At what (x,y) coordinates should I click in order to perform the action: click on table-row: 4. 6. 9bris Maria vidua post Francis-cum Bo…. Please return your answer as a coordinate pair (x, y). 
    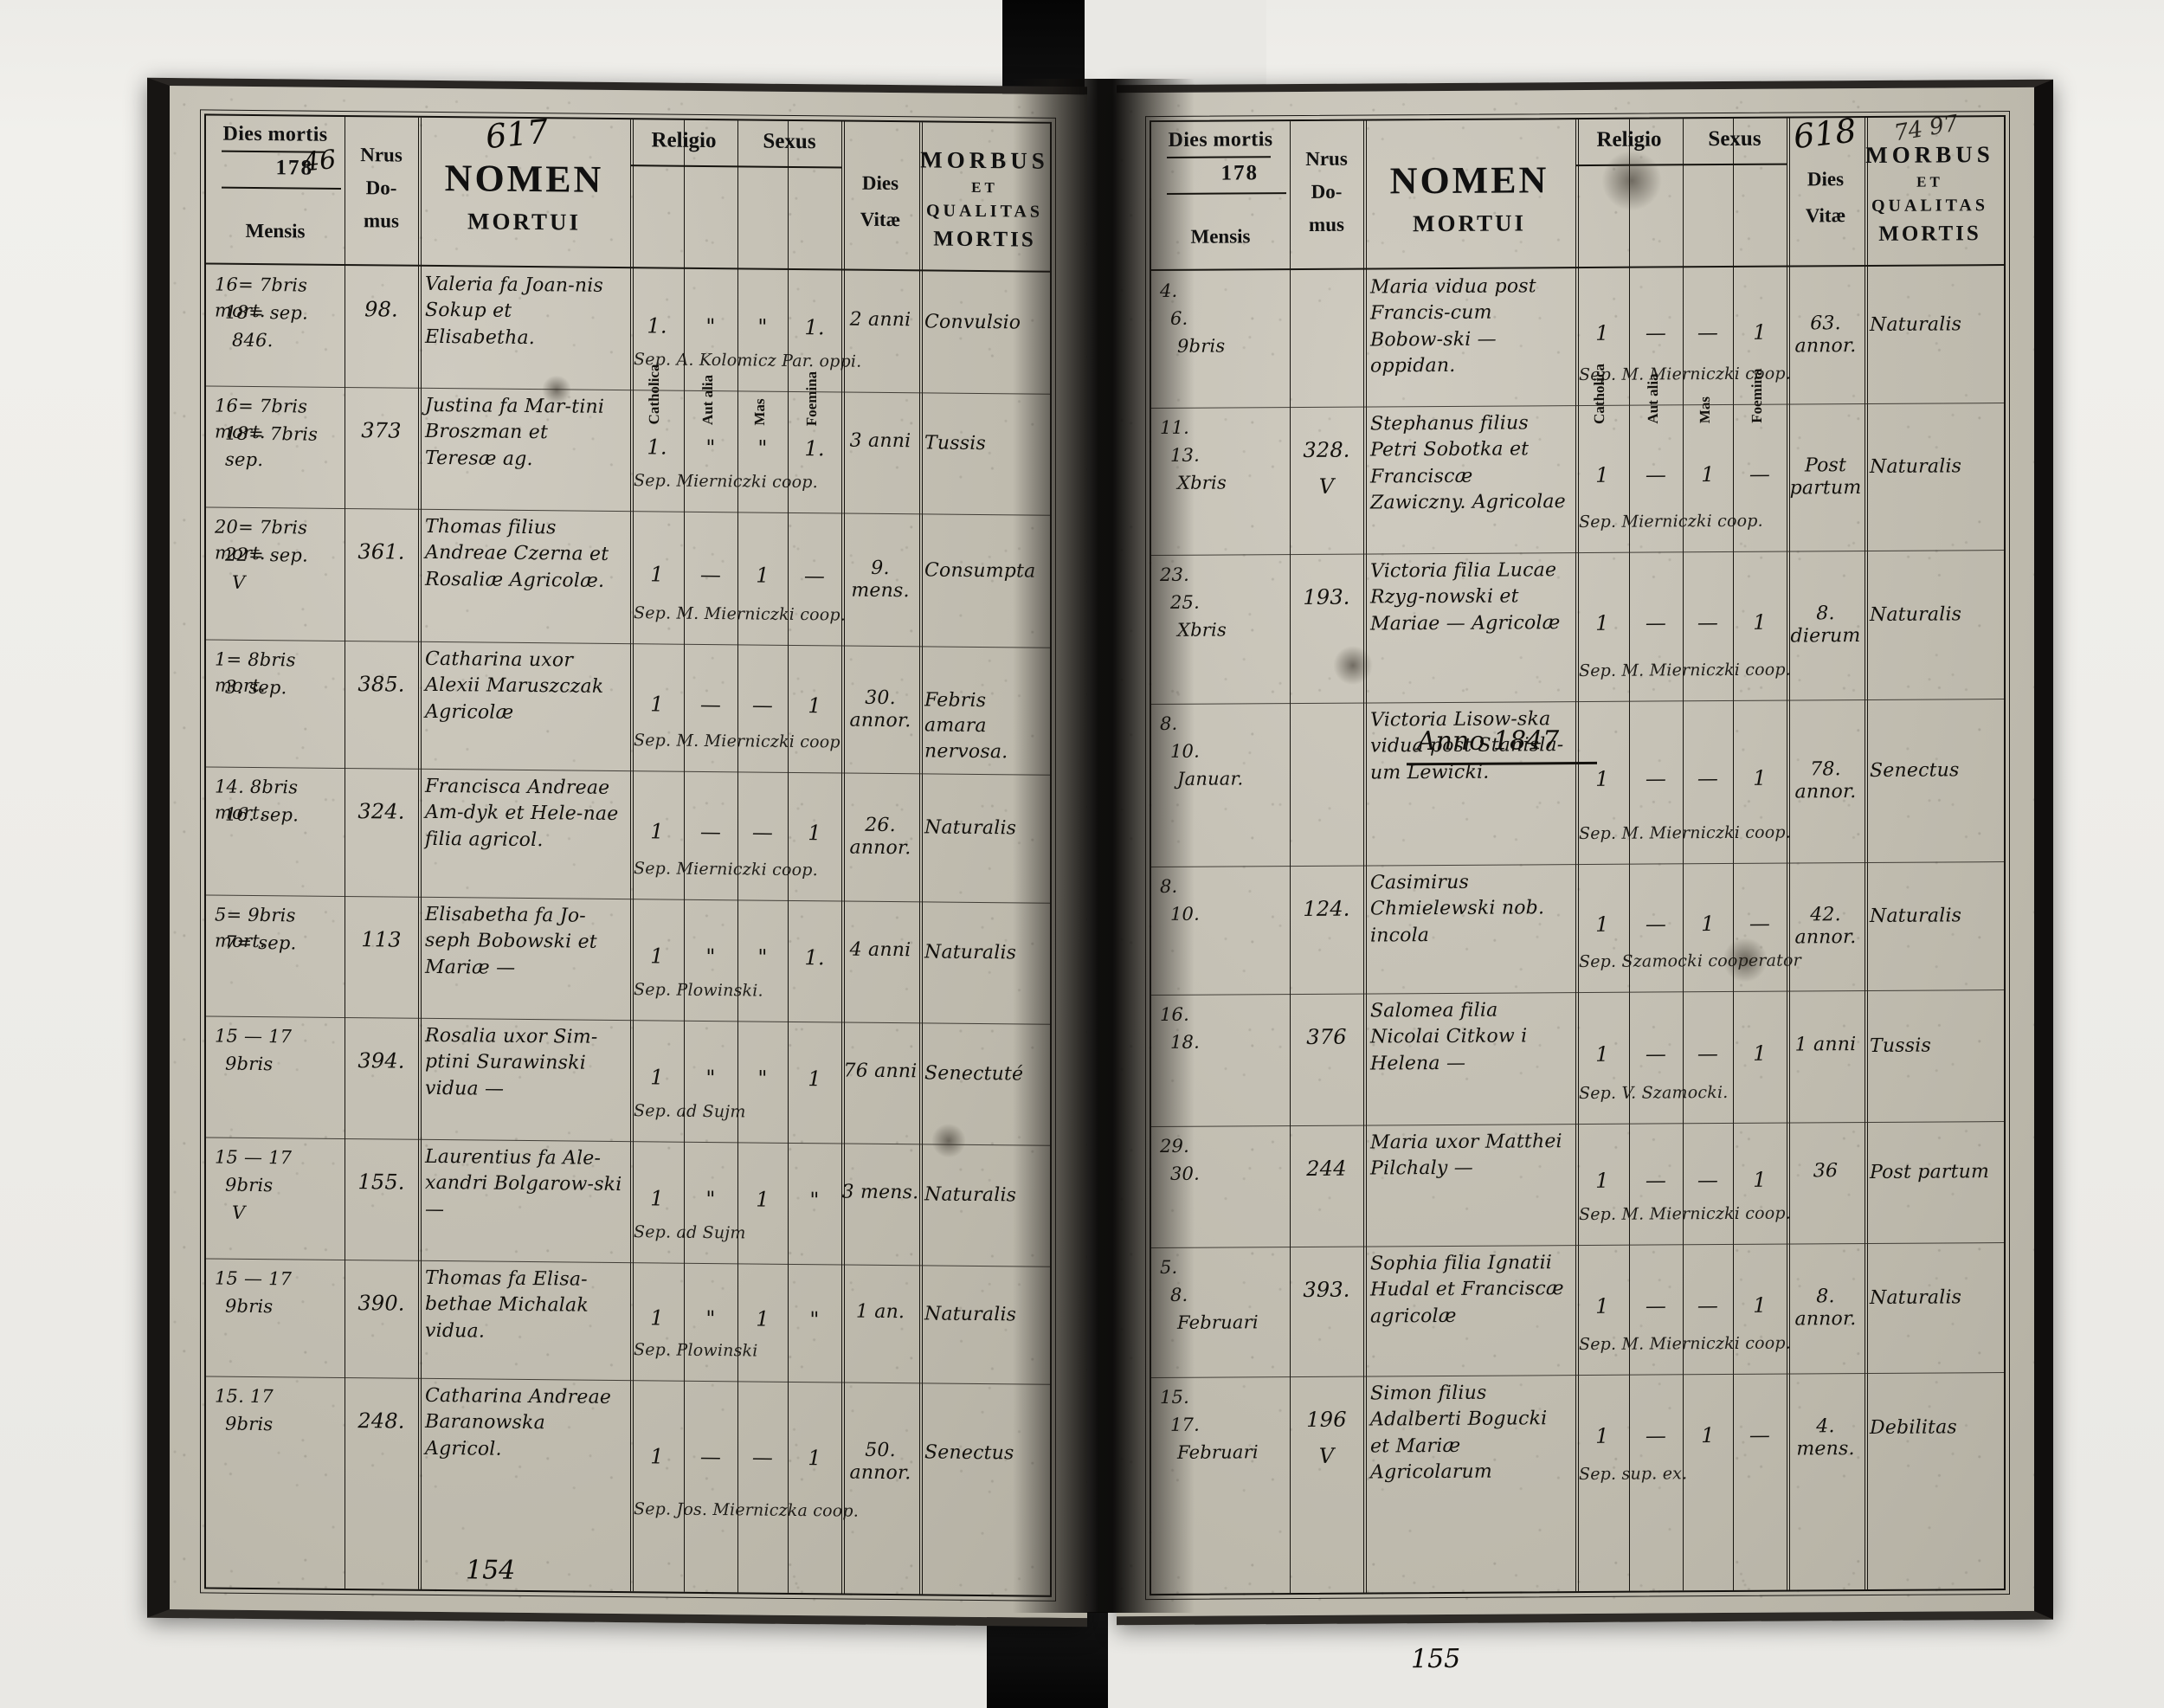
    Looking at the image, I should click on (1578, 337).